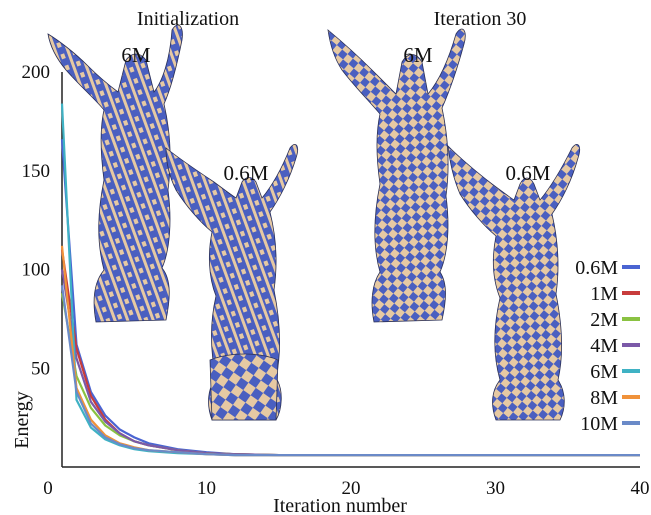  What do you see at coordinates (604, 294) in the screenshot?
I see `legend-label: 1M` at bounding box center [604, 294].